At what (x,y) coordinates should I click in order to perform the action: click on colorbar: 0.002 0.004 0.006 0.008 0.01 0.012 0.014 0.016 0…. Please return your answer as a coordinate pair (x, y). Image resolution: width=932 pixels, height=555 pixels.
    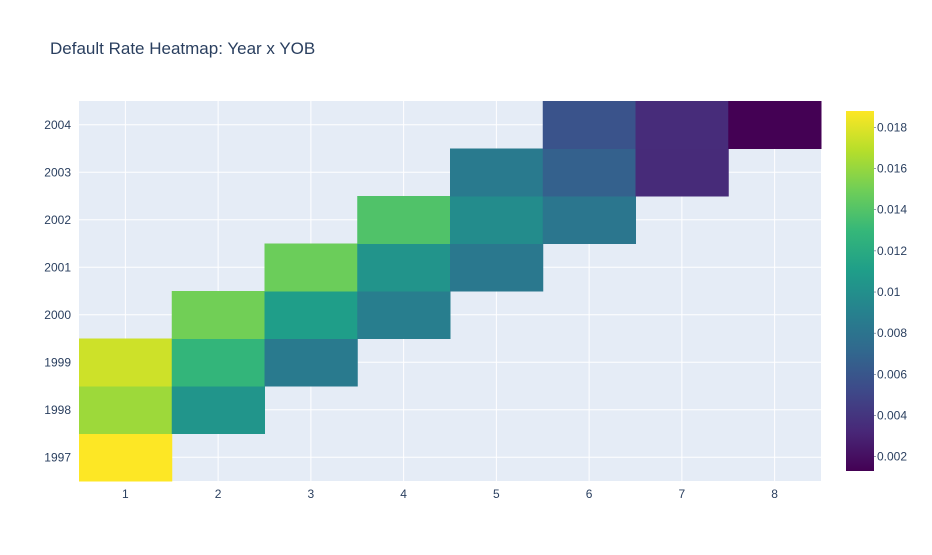
    Looking at the image, I should click on (876, 291).